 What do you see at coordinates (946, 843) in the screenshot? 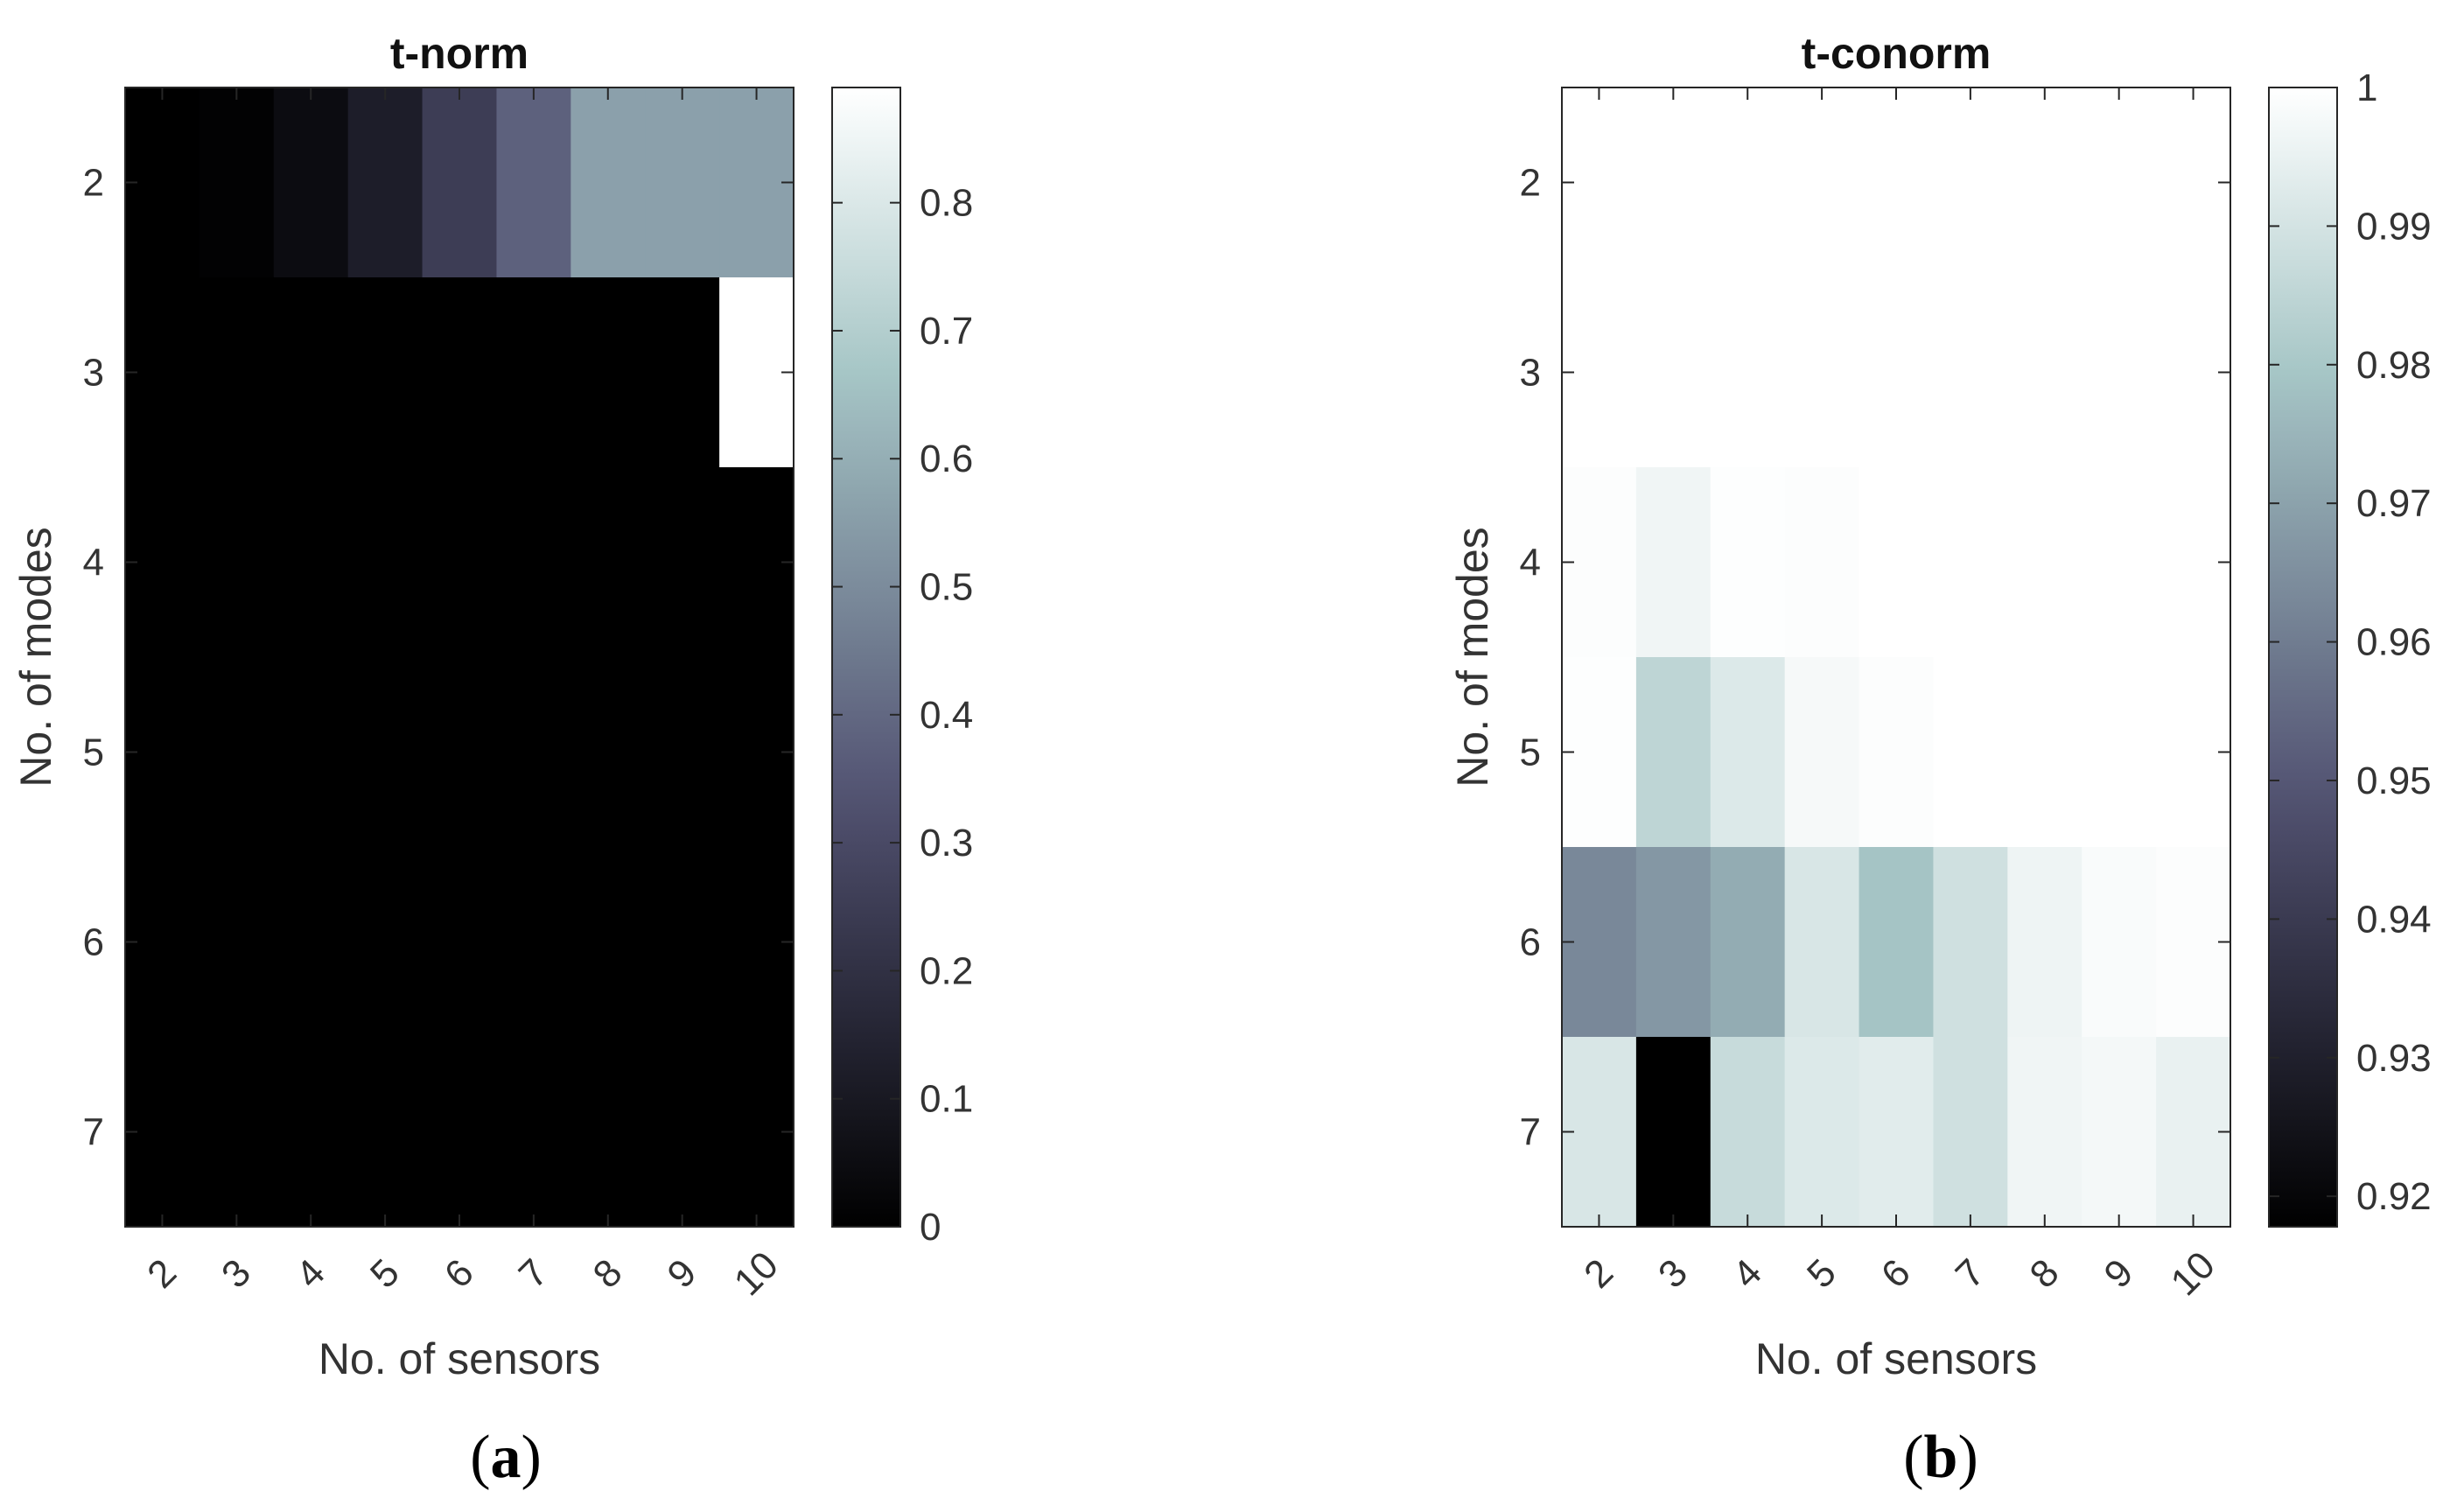
I see `colorbar-tick-label: 0.3` at bounding box center [946, 843].